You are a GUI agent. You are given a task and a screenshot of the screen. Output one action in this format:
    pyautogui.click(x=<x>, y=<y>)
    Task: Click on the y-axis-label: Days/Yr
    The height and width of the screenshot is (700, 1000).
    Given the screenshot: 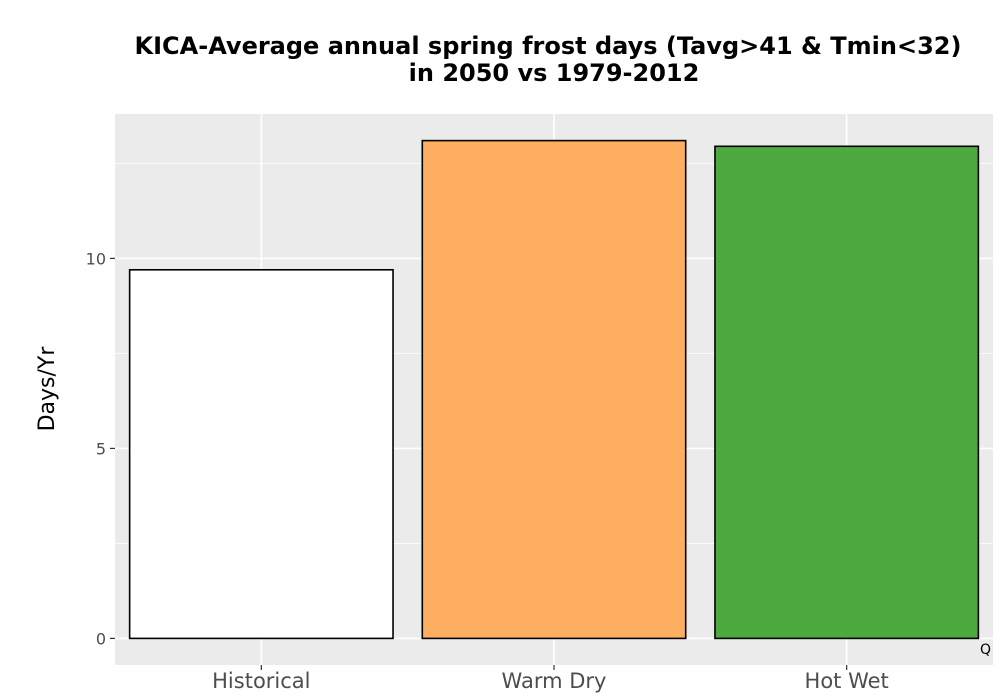 What is the action you would take?
    pyautogui.click(x=47, y=389)
    